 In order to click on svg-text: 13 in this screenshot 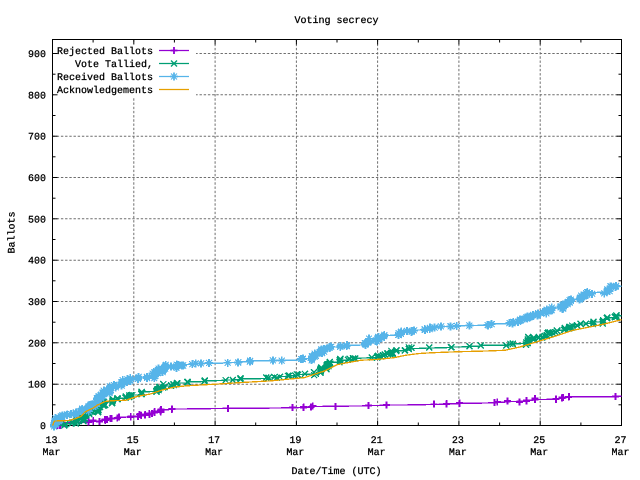, I will do `click(51, 441)`.